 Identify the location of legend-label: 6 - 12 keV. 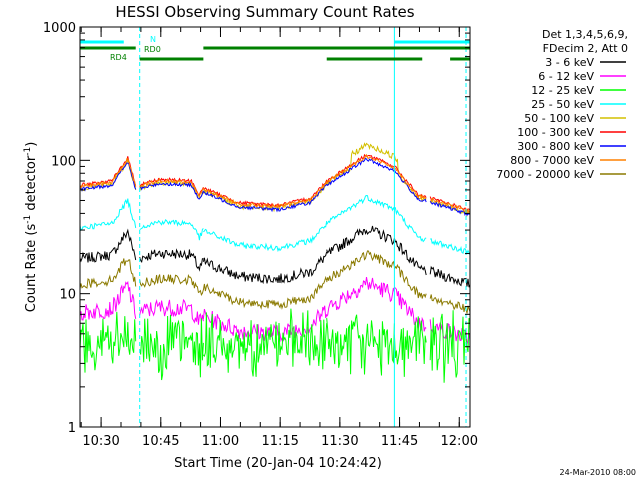
(566, 76).